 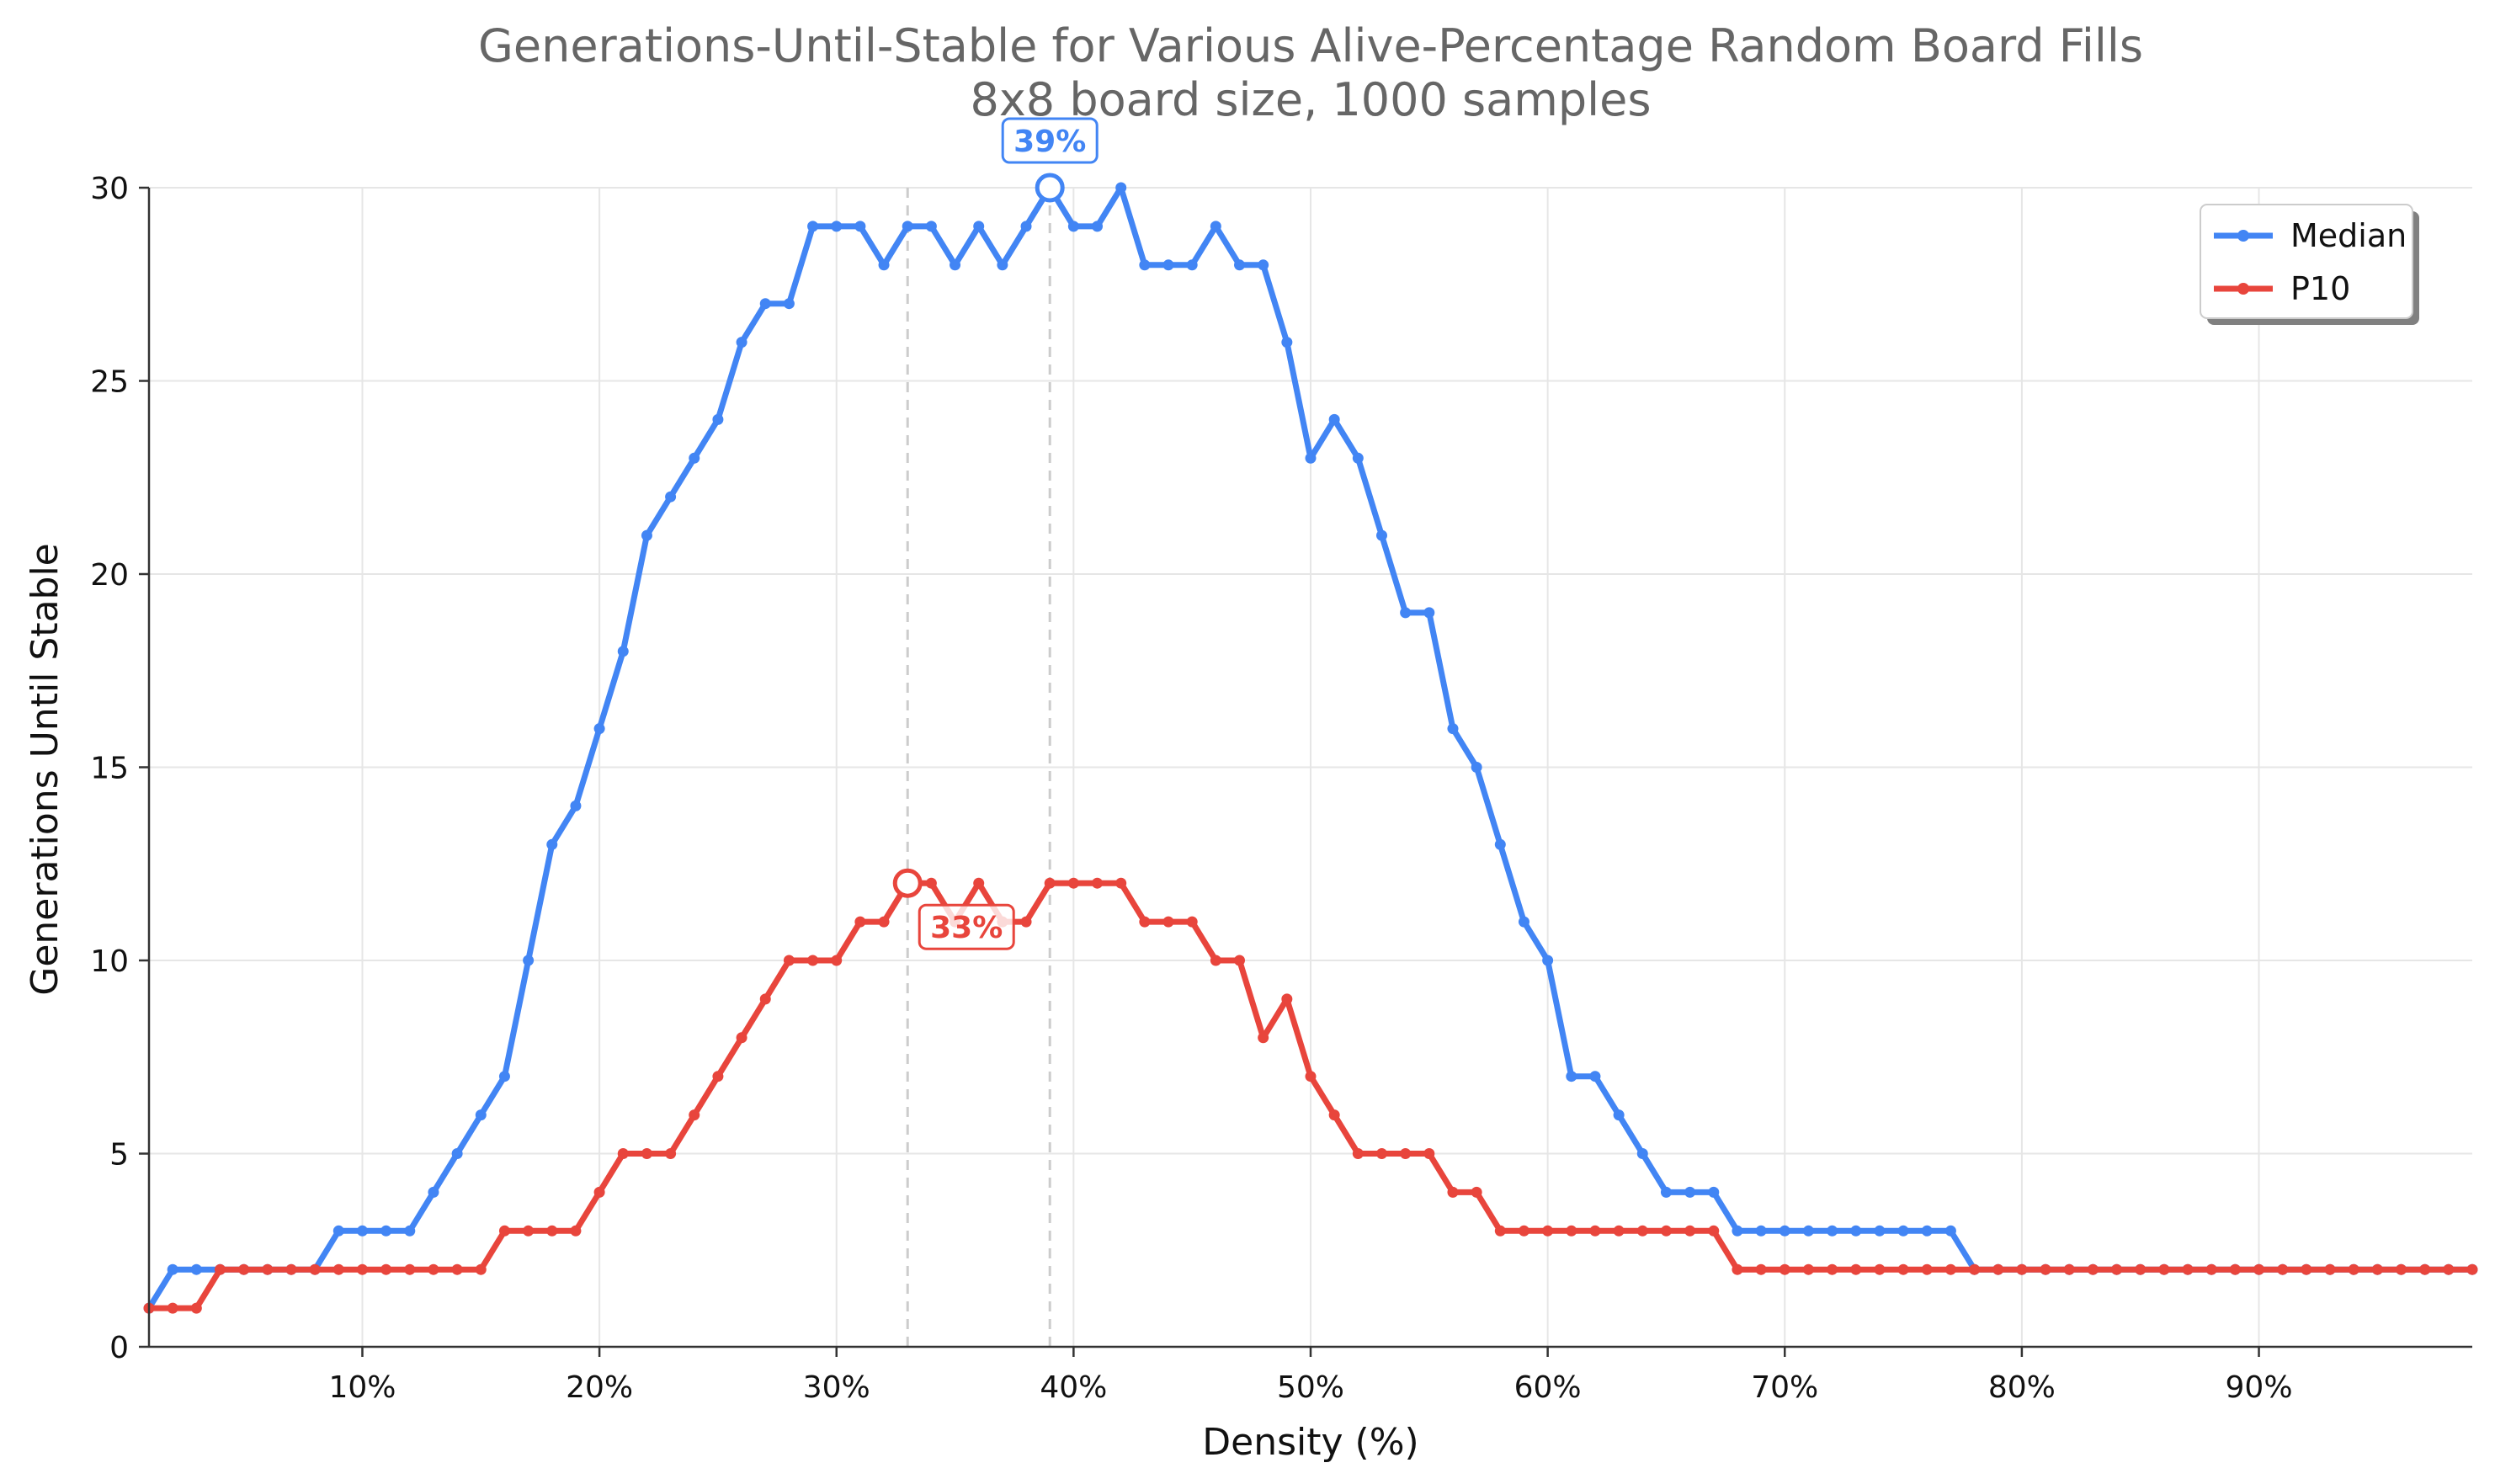 I want to click on x-tick-label: 50%, so click(x=1310, y=1387).